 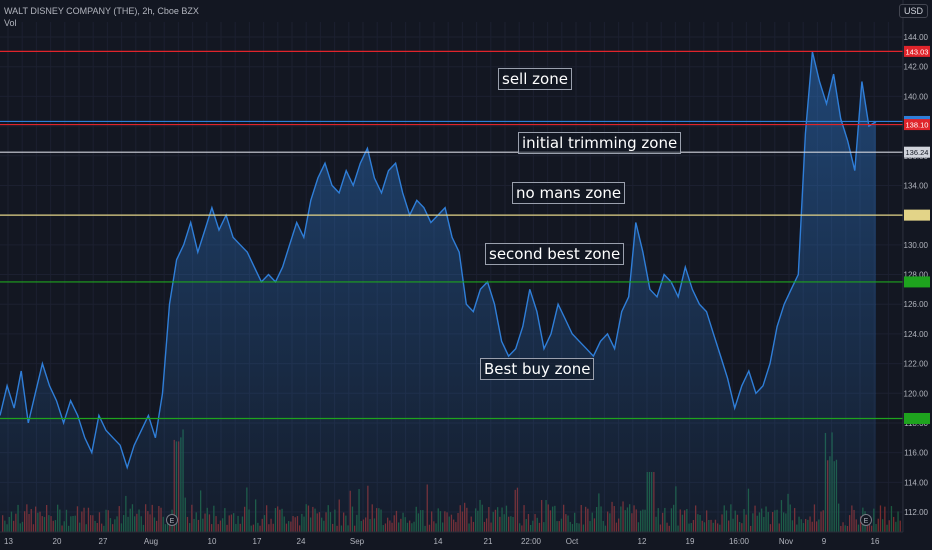 What do you see at coordinates (569, 193) in the screenshot?
I see `zone-label-no-mans: no mans zone` at bounding box center [569, 193].